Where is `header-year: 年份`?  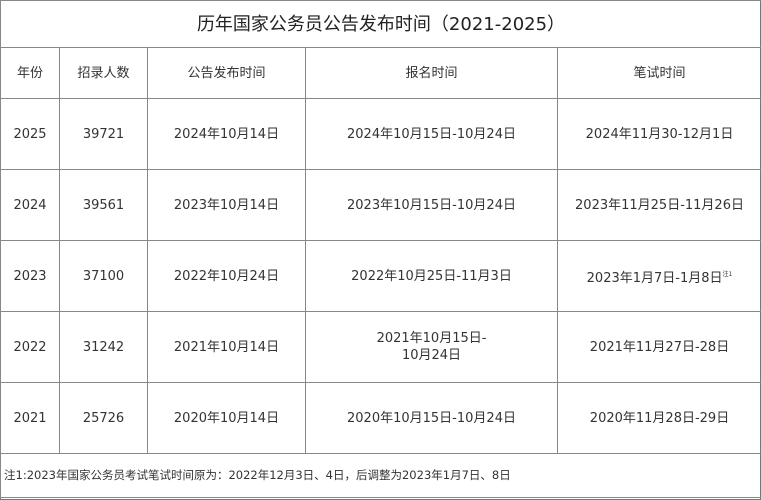 header-year: 年份 is located at coordinates (30, 73).